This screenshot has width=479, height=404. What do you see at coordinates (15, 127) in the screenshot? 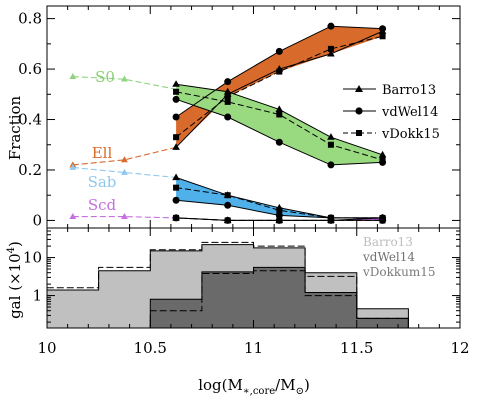
I see `top-ylabel: Fraction` at bounding box center [15, 127].